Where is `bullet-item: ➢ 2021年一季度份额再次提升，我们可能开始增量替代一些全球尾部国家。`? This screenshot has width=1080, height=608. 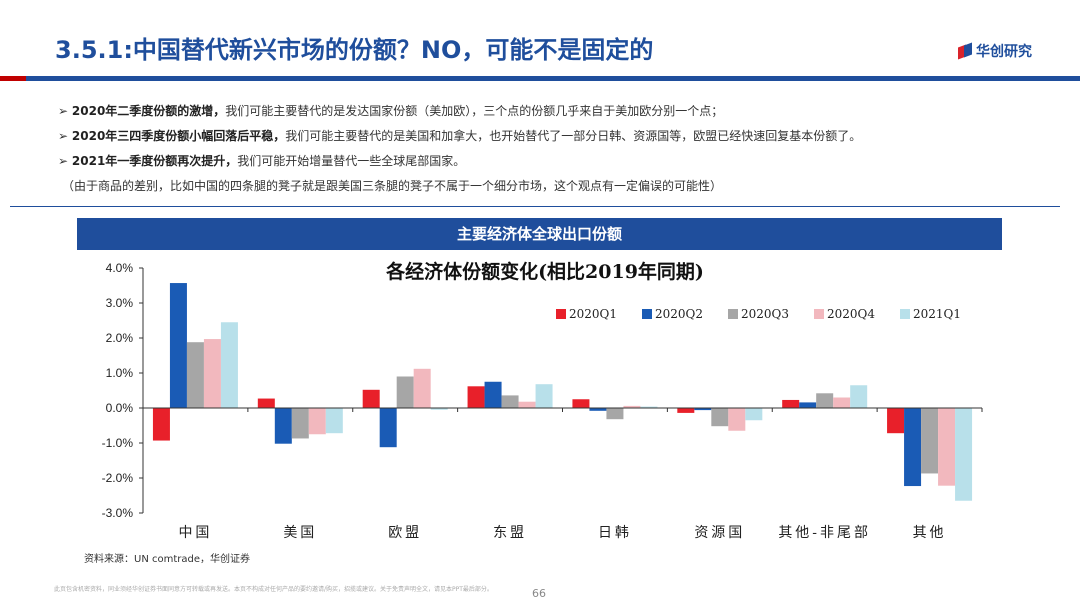 bullet-item: ➢ 2021年一季度份额再次提升，我们可能开始增量替代一些全球尾部国家。 is located at coordinates (459, 161).